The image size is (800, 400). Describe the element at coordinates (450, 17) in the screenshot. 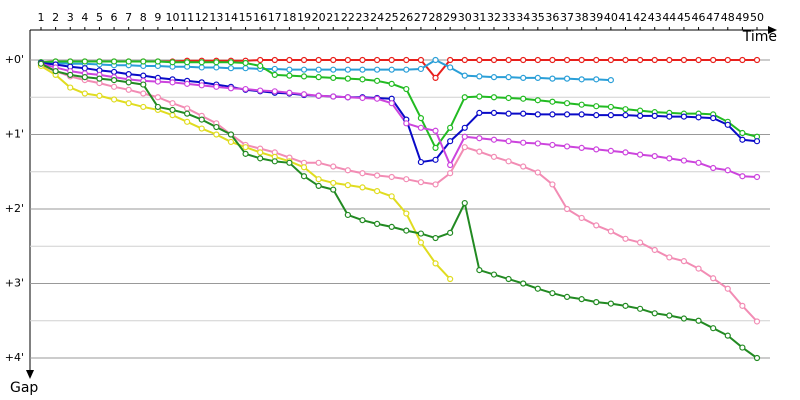

I see `x-tick-label: 29` at that location.